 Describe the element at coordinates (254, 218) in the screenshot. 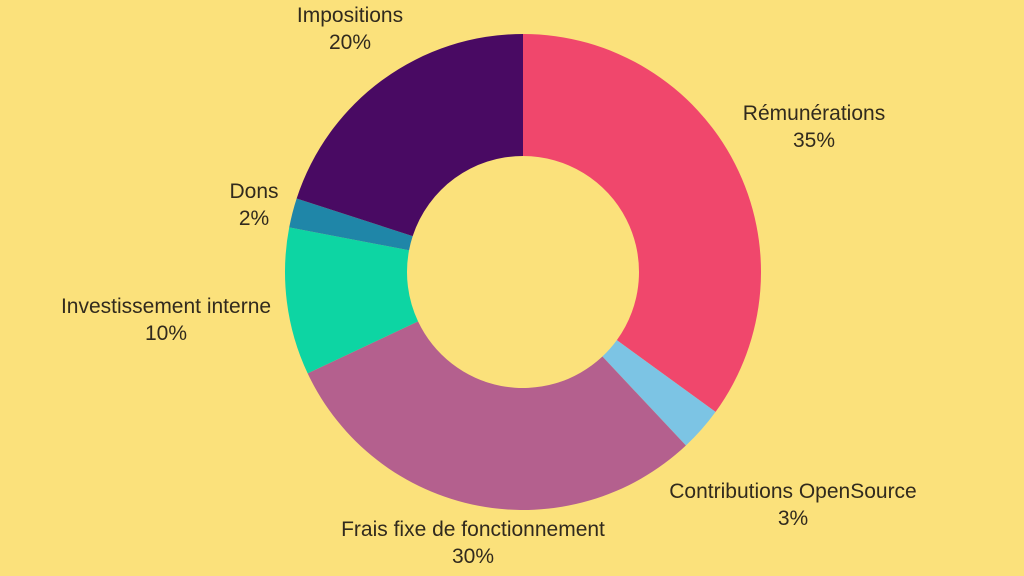

I see `slice-label-percent: 2%` at that location.